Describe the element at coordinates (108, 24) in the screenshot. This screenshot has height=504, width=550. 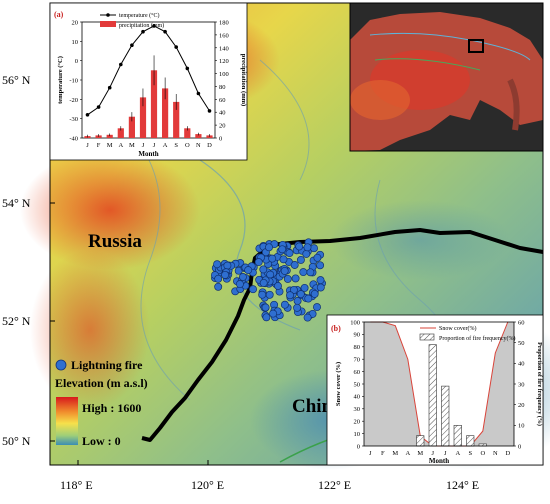
I see `legend-precipitation-swatch` at that location.